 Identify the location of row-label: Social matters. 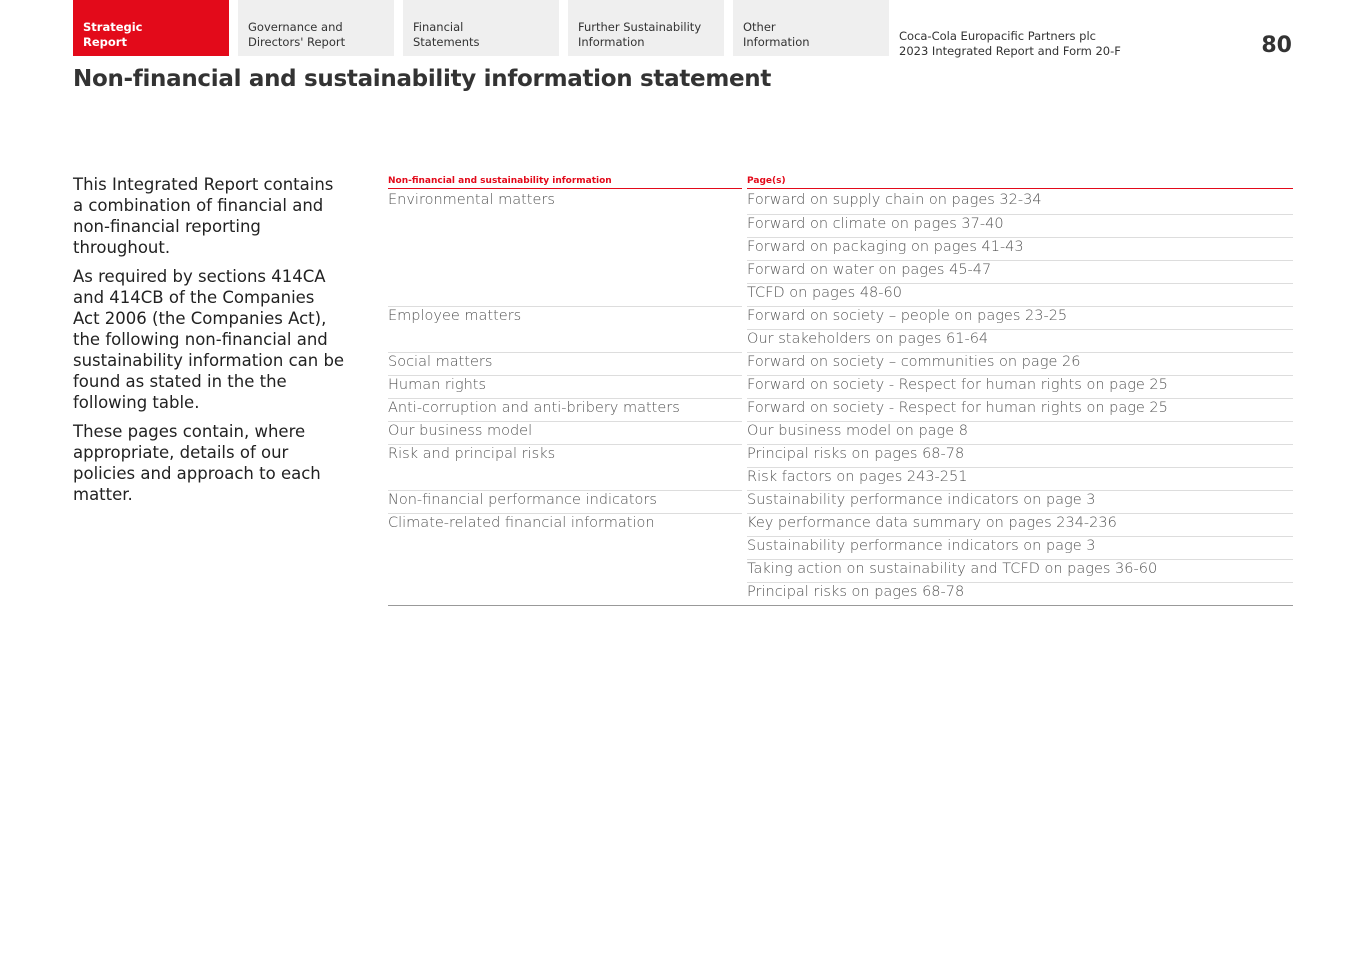
(565, 363).